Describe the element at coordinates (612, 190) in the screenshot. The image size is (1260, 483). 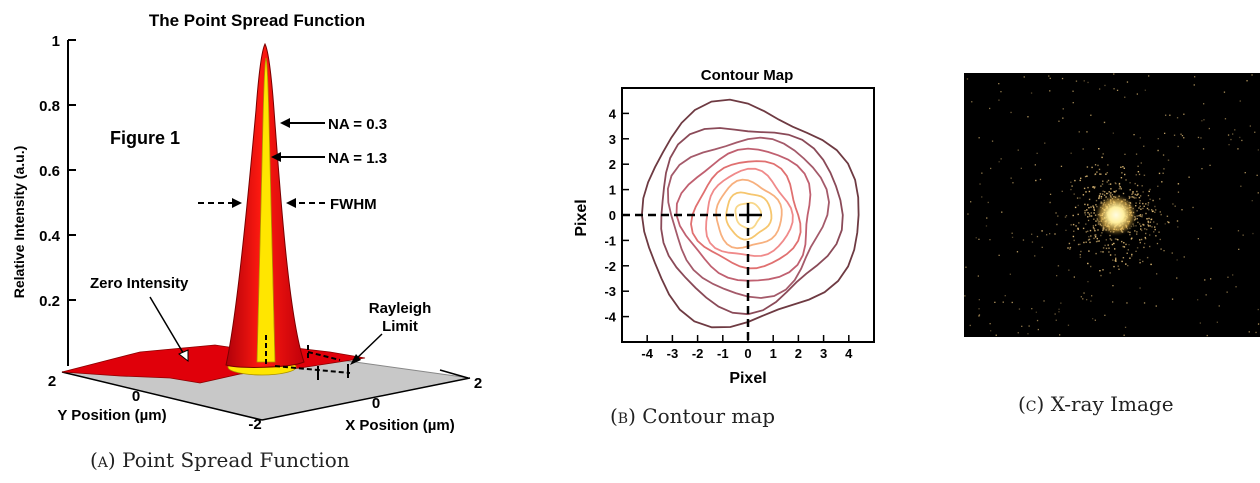
I see `y-tick-label: 1` at that location.